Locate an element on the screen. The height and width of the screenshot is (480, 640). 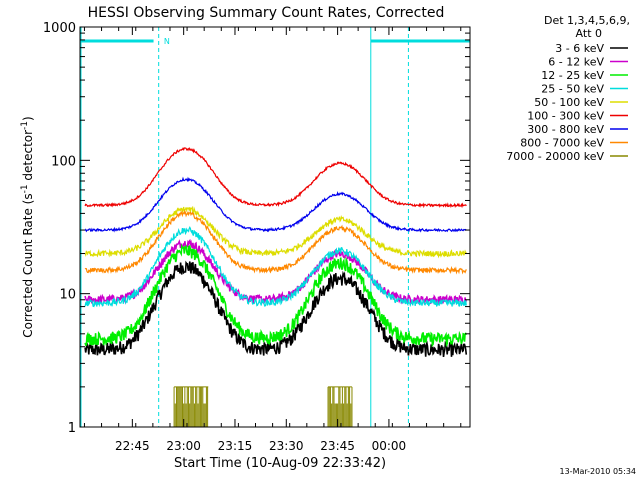
series-line-100-300kev is located at coordinates (275, 178).